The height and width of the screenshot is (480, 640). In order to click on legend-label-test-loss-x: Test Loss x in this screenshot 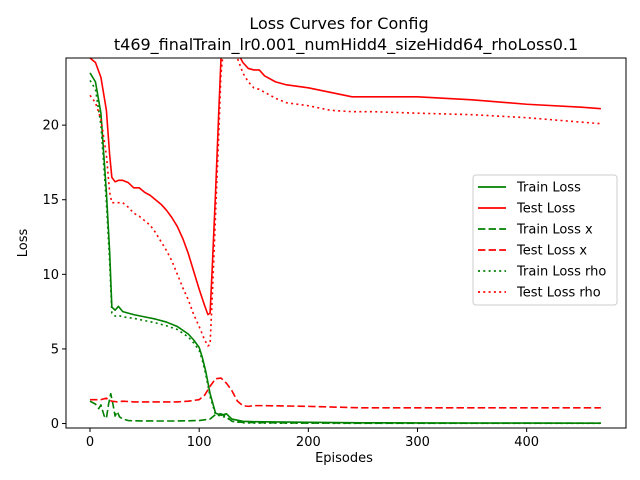, I will do `click(551, 251)`.